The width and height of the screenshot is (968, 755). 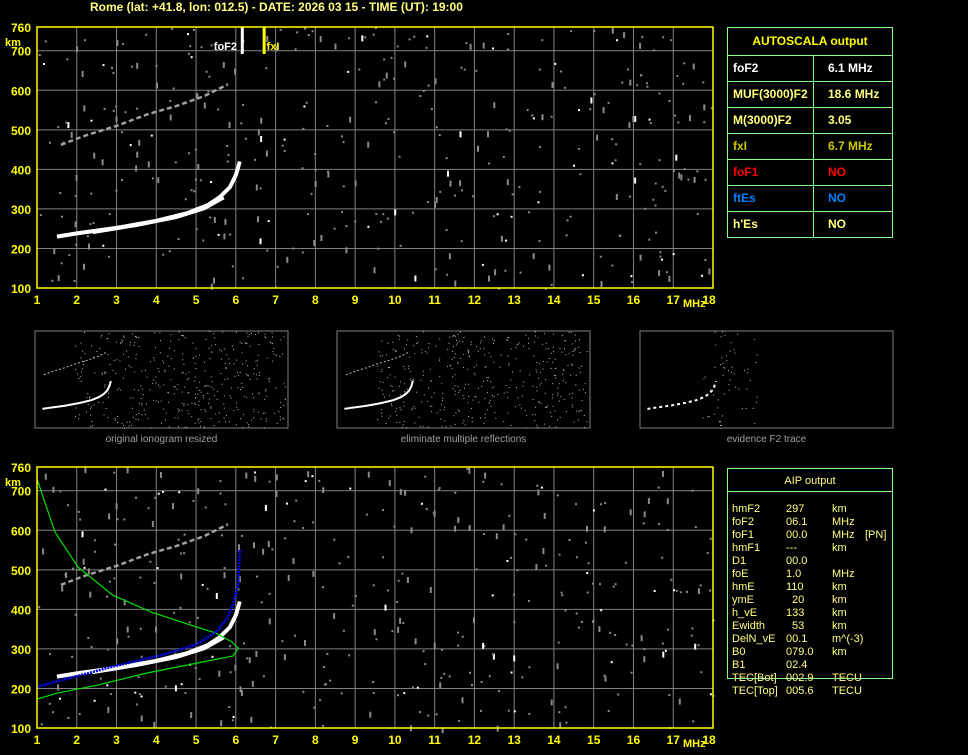 What do you see at coordinates (739, 665) in the screenshot?
I see `aip-param-name: B1` at bounding box center [739, 665].